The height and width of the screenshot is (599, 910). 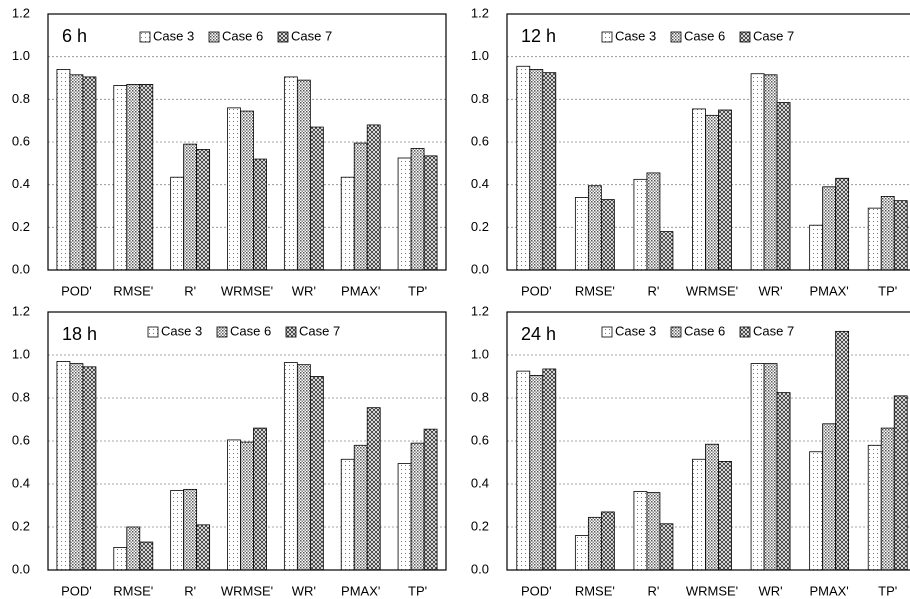 What do you see at coordinates (538, 36) in the screenshot?
I see `panel-title: 12 h` at bounding box center [538, 36].